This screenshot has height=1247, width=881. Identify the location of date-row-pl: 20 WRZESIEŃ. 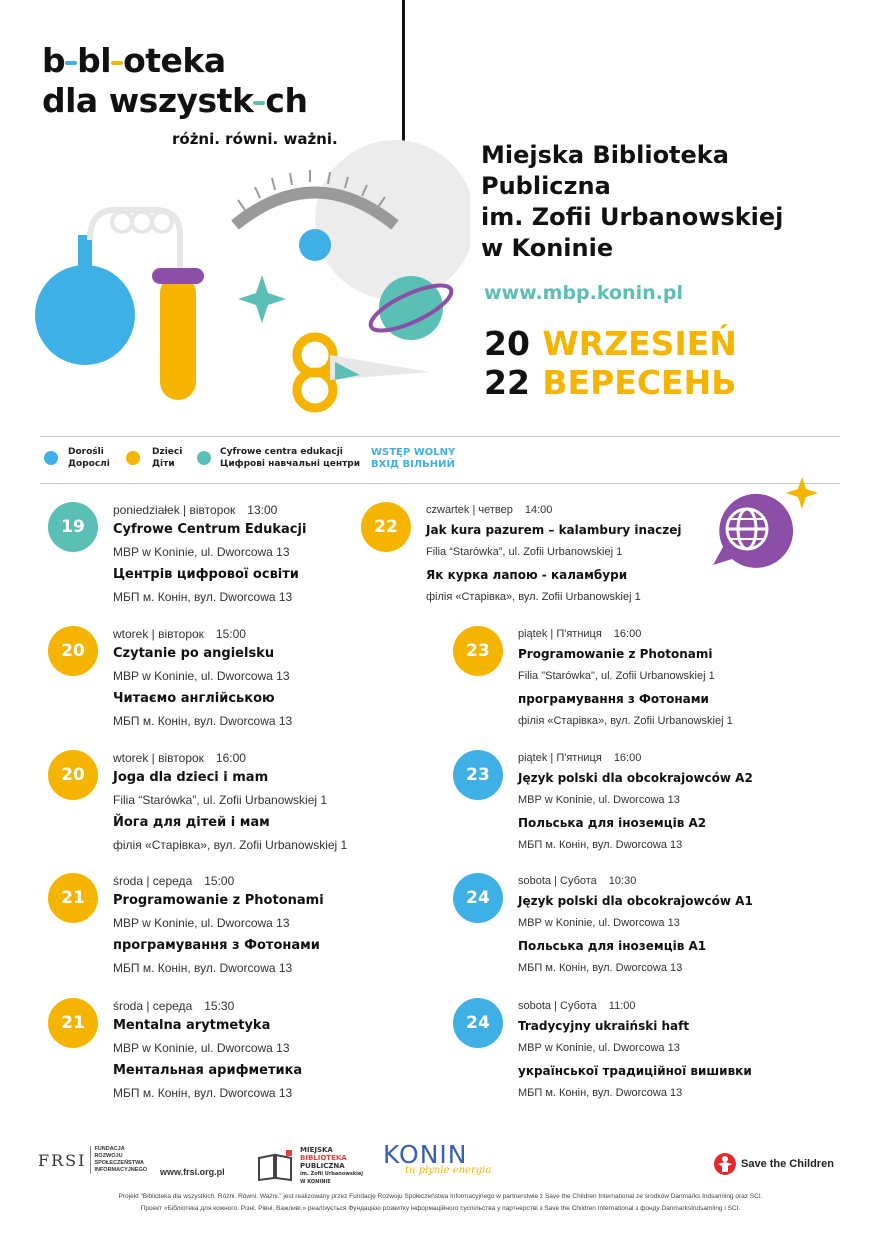
(610, 343).